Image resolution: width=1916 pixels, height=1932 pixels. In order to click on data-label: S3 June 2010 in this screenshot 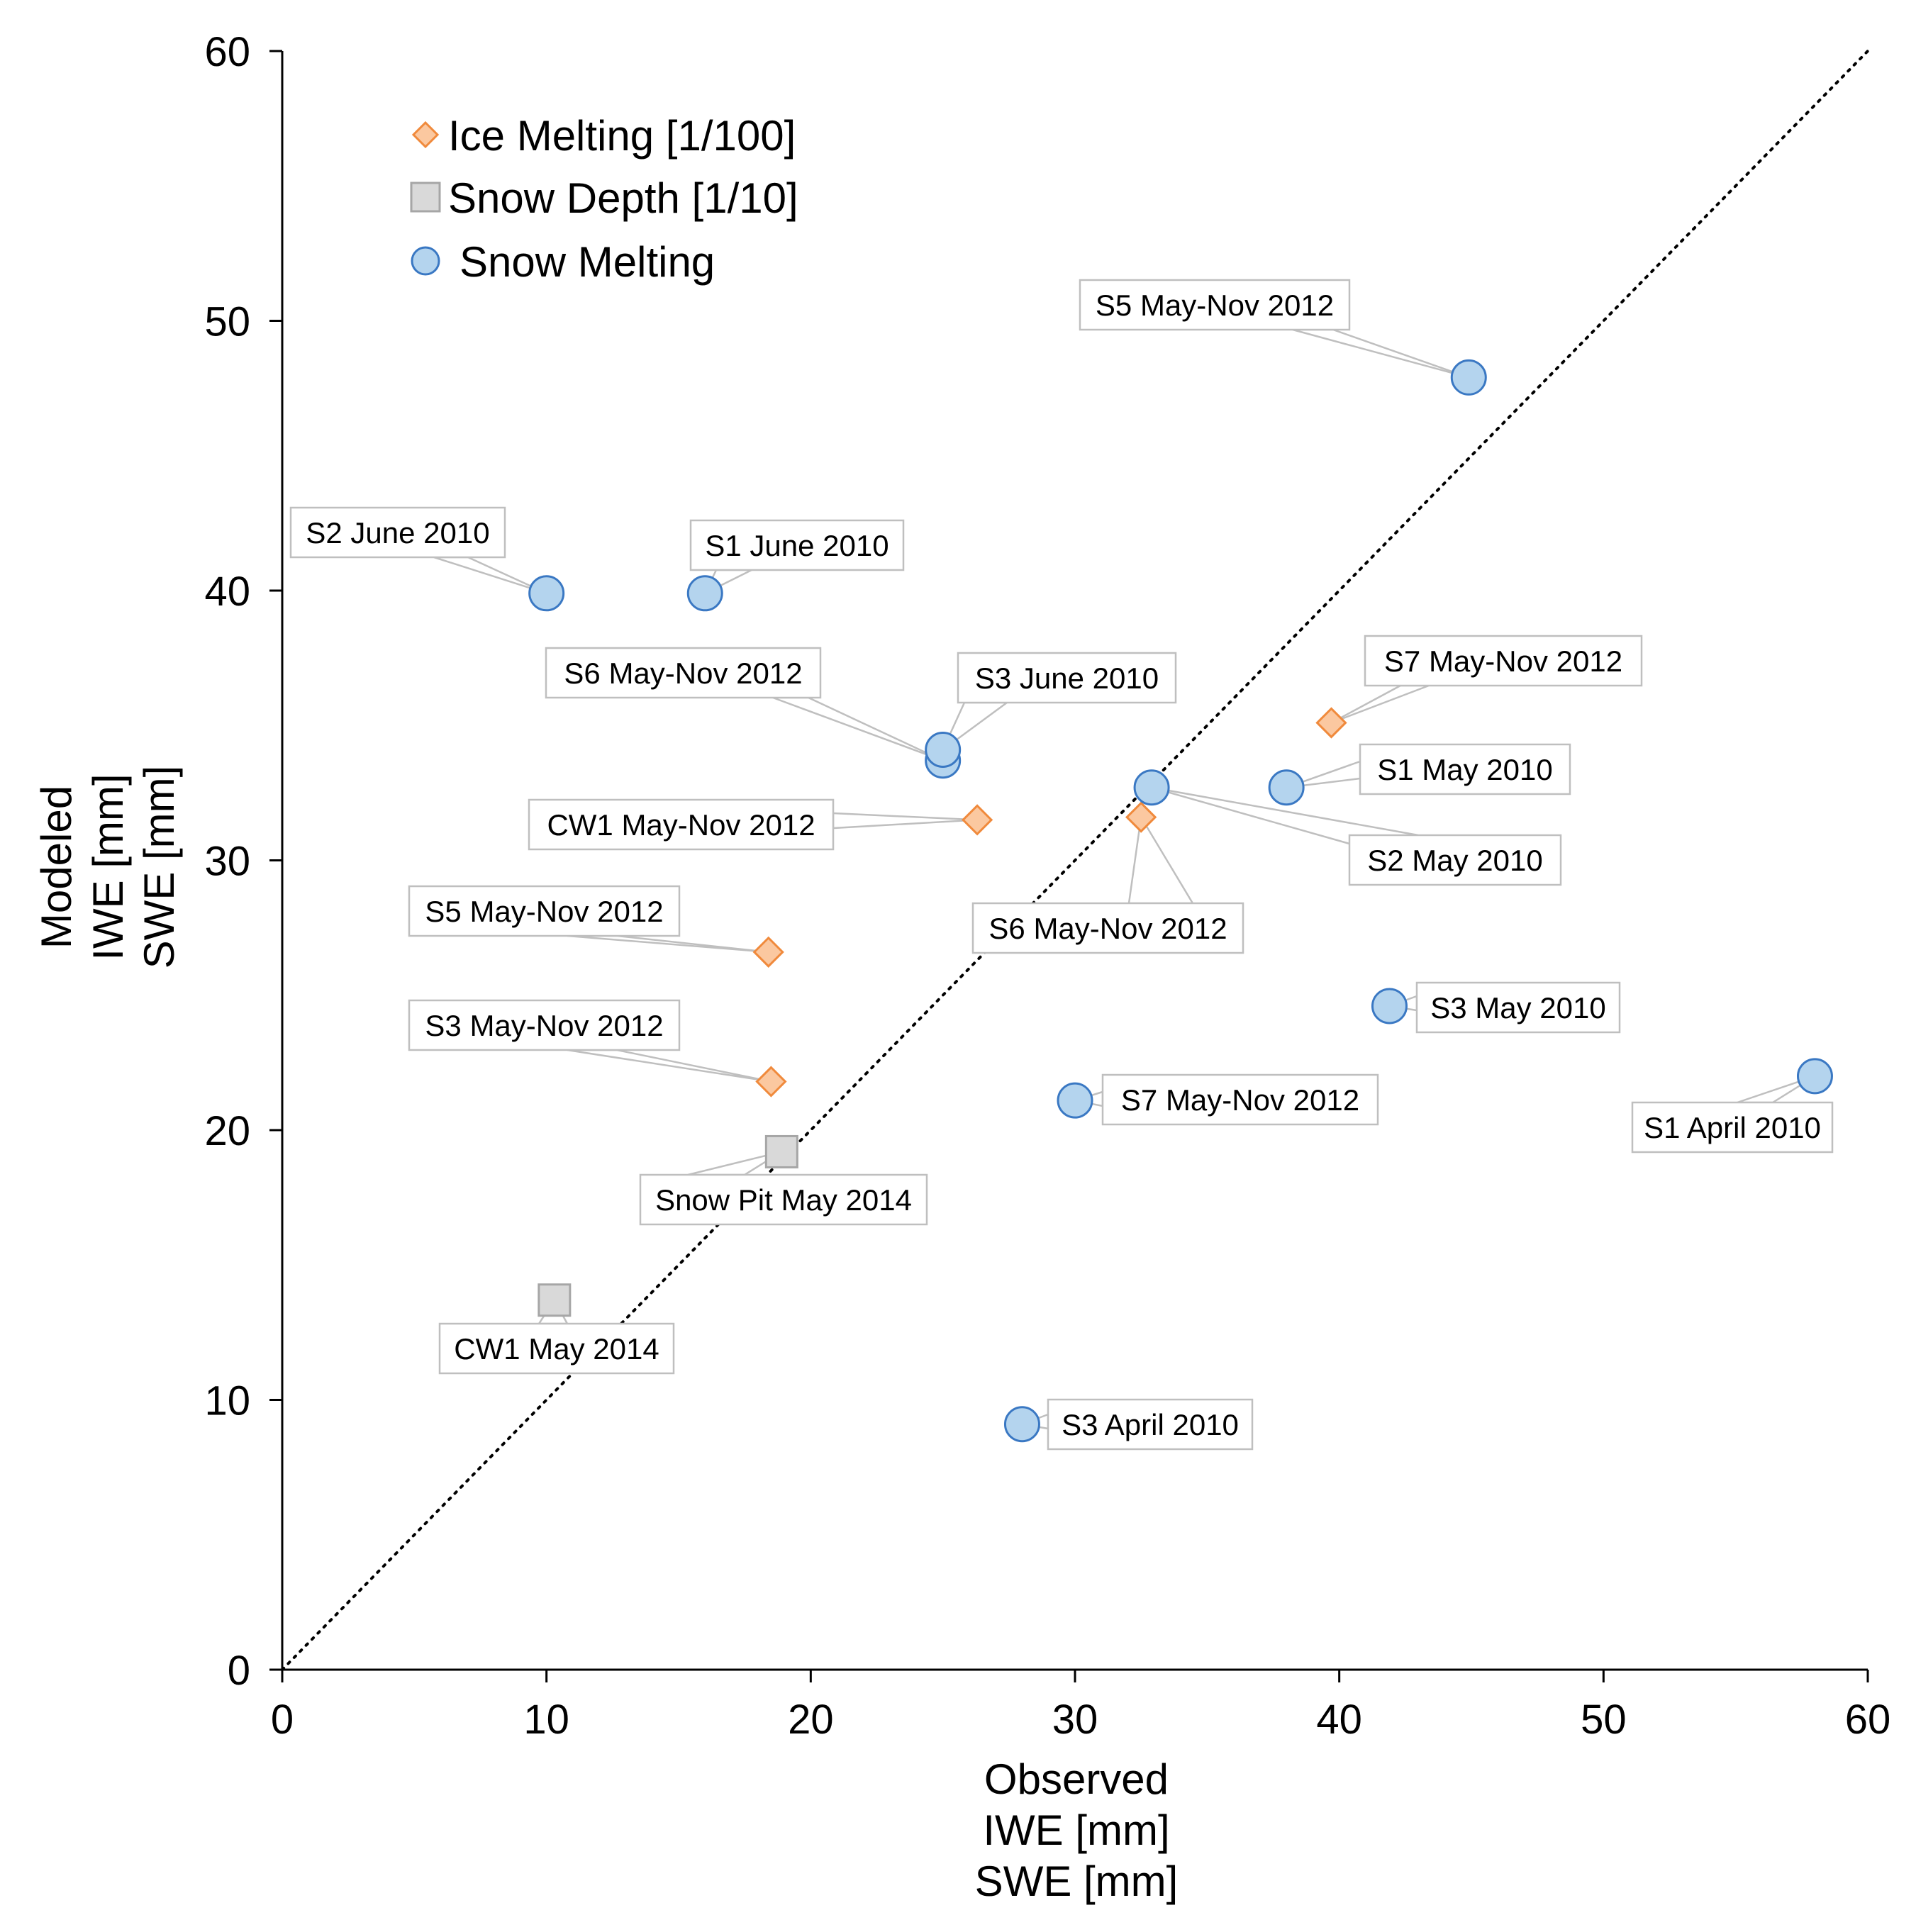, I will do `click(1067, 678)`.